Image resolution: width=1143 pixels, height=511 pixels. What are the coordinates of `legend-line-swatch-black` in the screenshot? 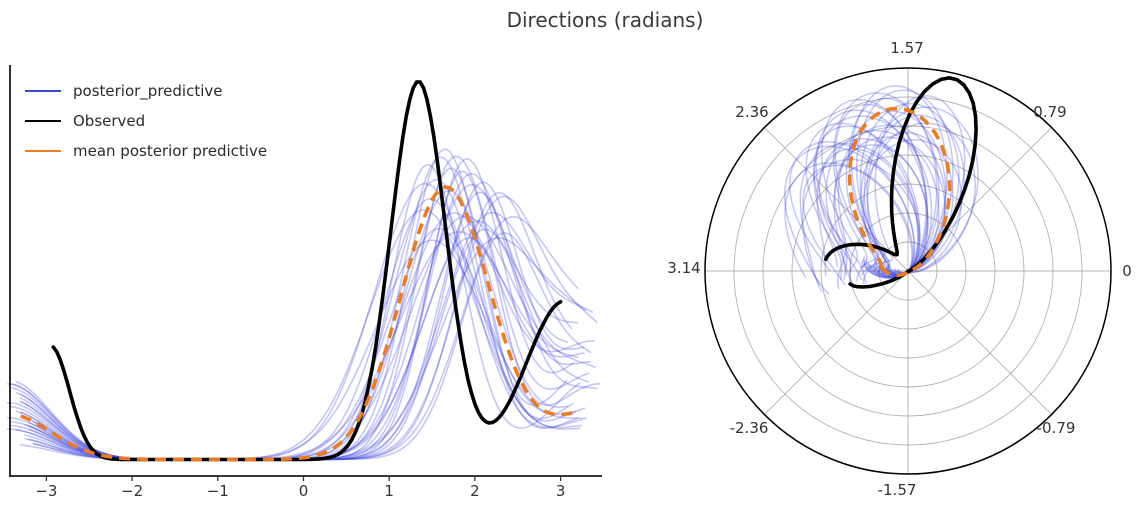 It's located at (43, 121).